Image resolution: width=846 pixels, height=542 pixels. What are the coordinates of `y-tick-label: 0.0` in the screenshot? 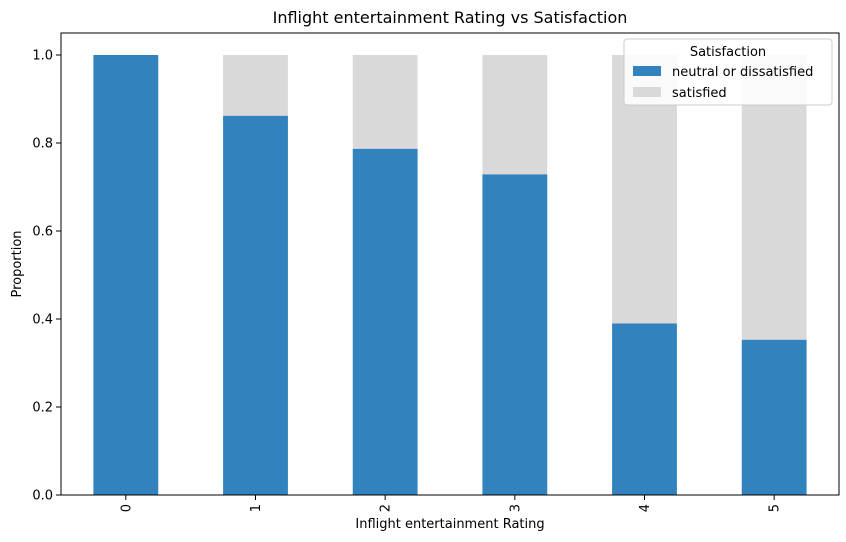 It's located at (42, 496).